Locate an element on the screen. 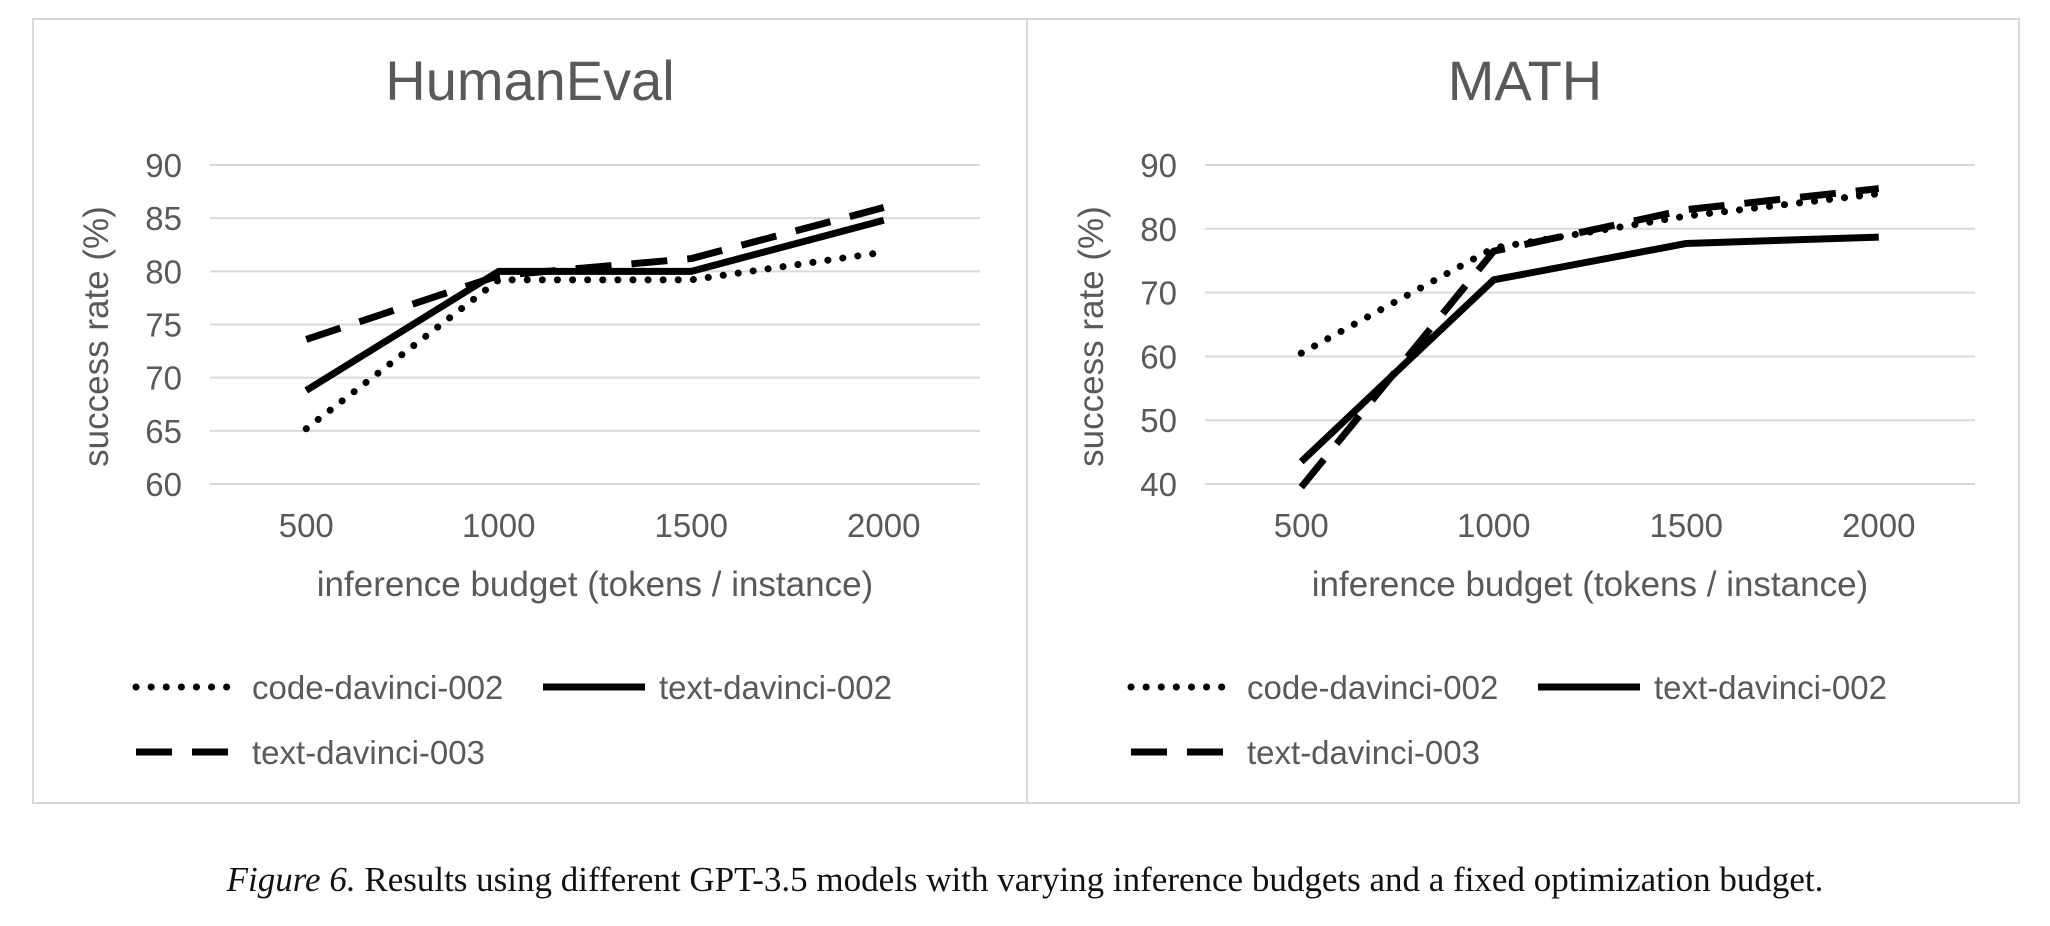 This screenshot has width=2050, height=926. chart-title: MATH is located at coordinates (1525, 80).